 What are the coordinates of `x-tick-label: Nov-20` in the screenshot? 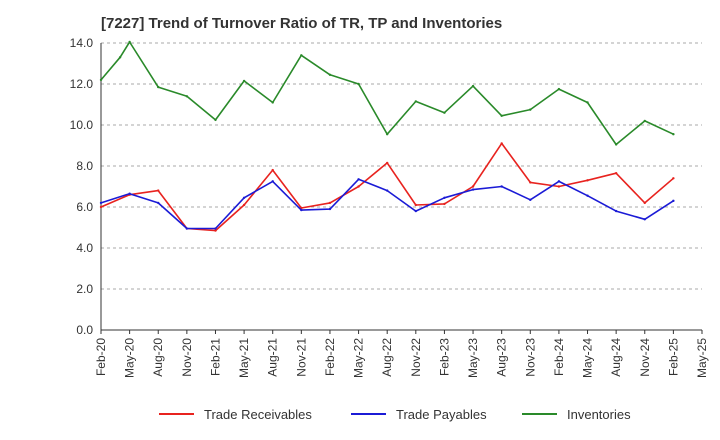 It's located at (187, 357).